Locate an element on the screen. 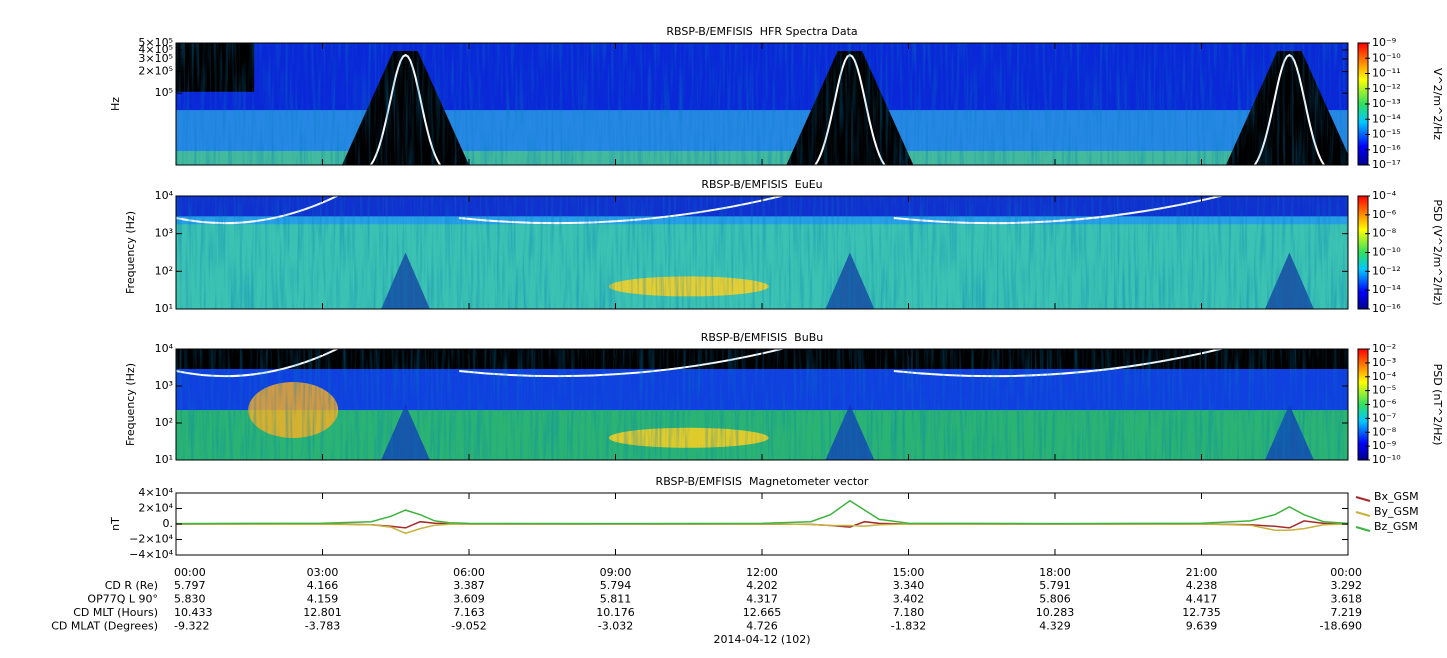 This screenshot has width=1447, height=658. x-axis-label: 2014-04-12 (102) is located at coordinates (761, 639).